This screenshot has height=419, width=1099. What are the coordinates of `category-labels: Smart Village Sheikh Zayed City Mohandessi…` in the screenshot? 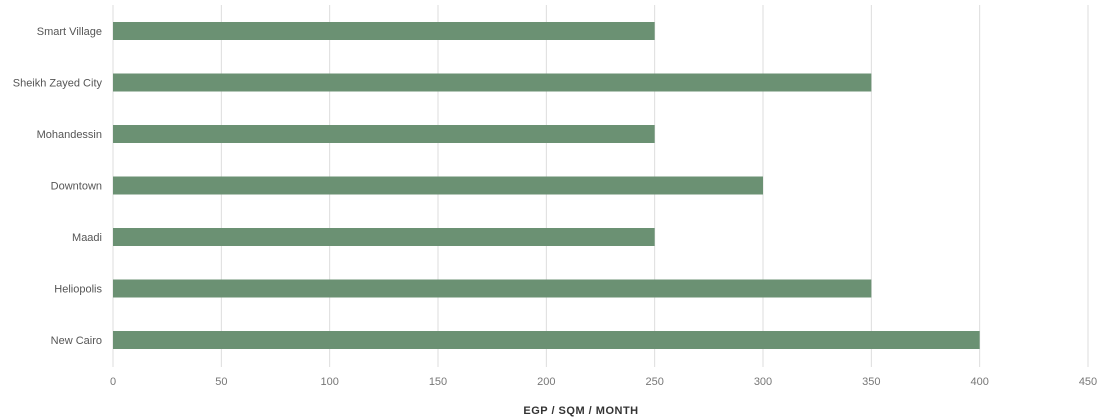 It's located at (58, 186).